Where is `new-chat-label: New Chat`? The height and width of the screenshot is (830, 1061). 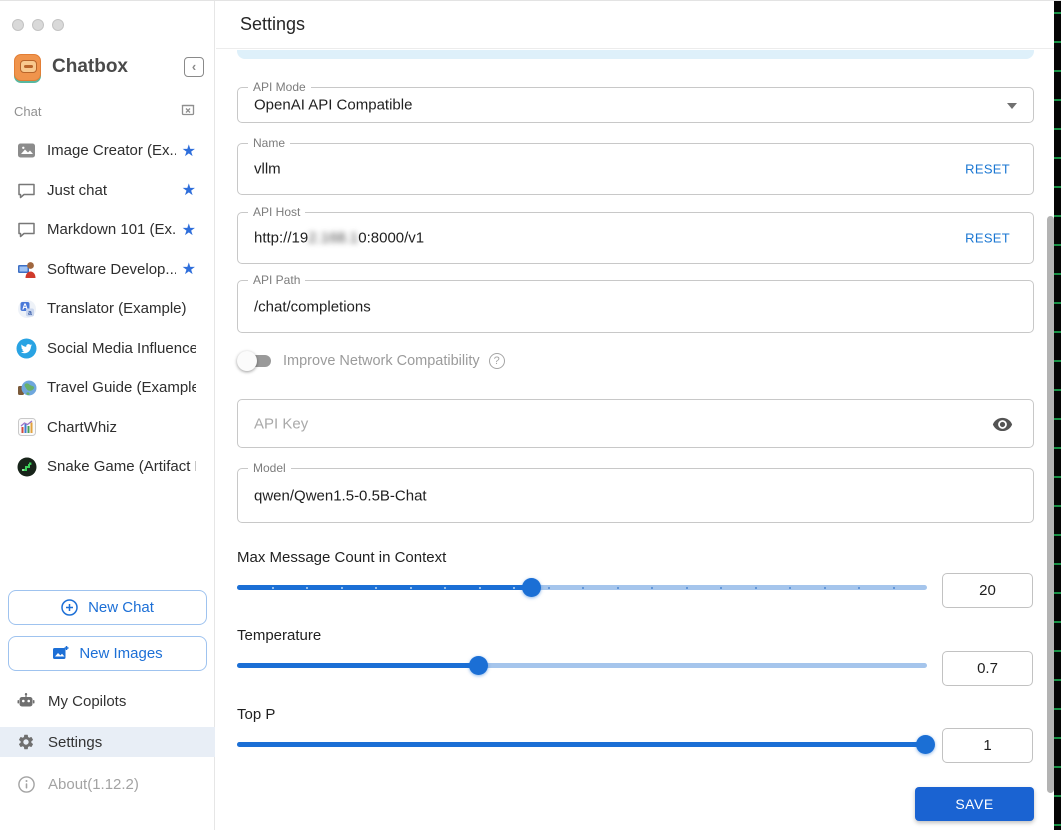
new-chat-label: New Chat is located at coordinates (121, 607).